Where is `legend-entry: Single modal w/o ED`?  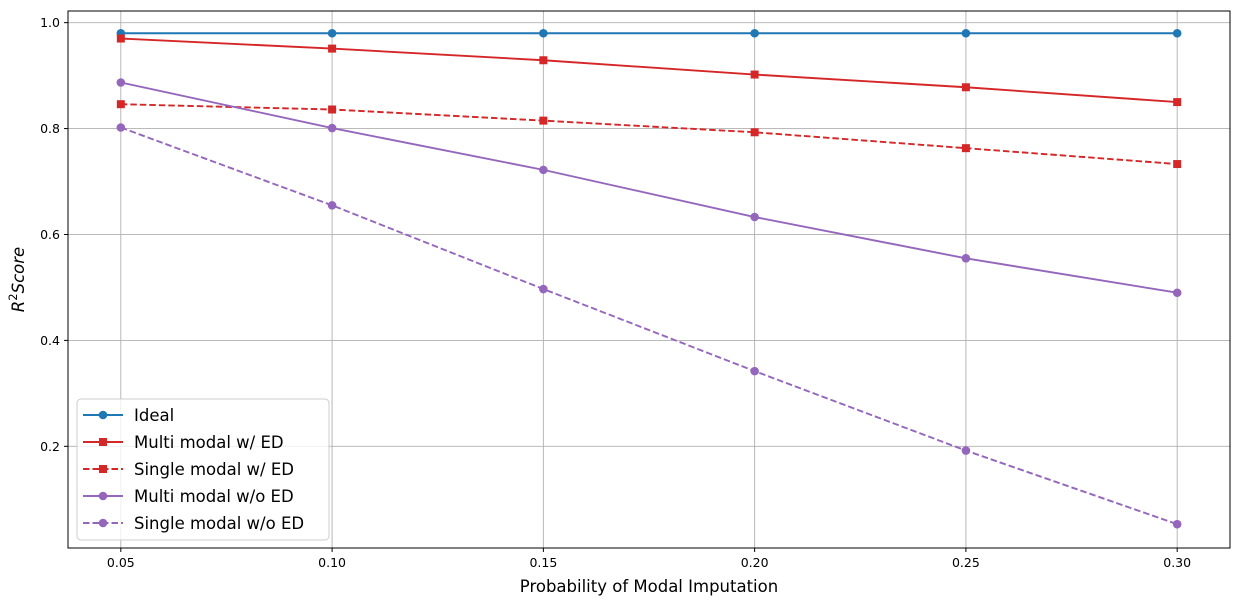
legend-entry: Single modal w/o ED is located at coordinates (193, 523).